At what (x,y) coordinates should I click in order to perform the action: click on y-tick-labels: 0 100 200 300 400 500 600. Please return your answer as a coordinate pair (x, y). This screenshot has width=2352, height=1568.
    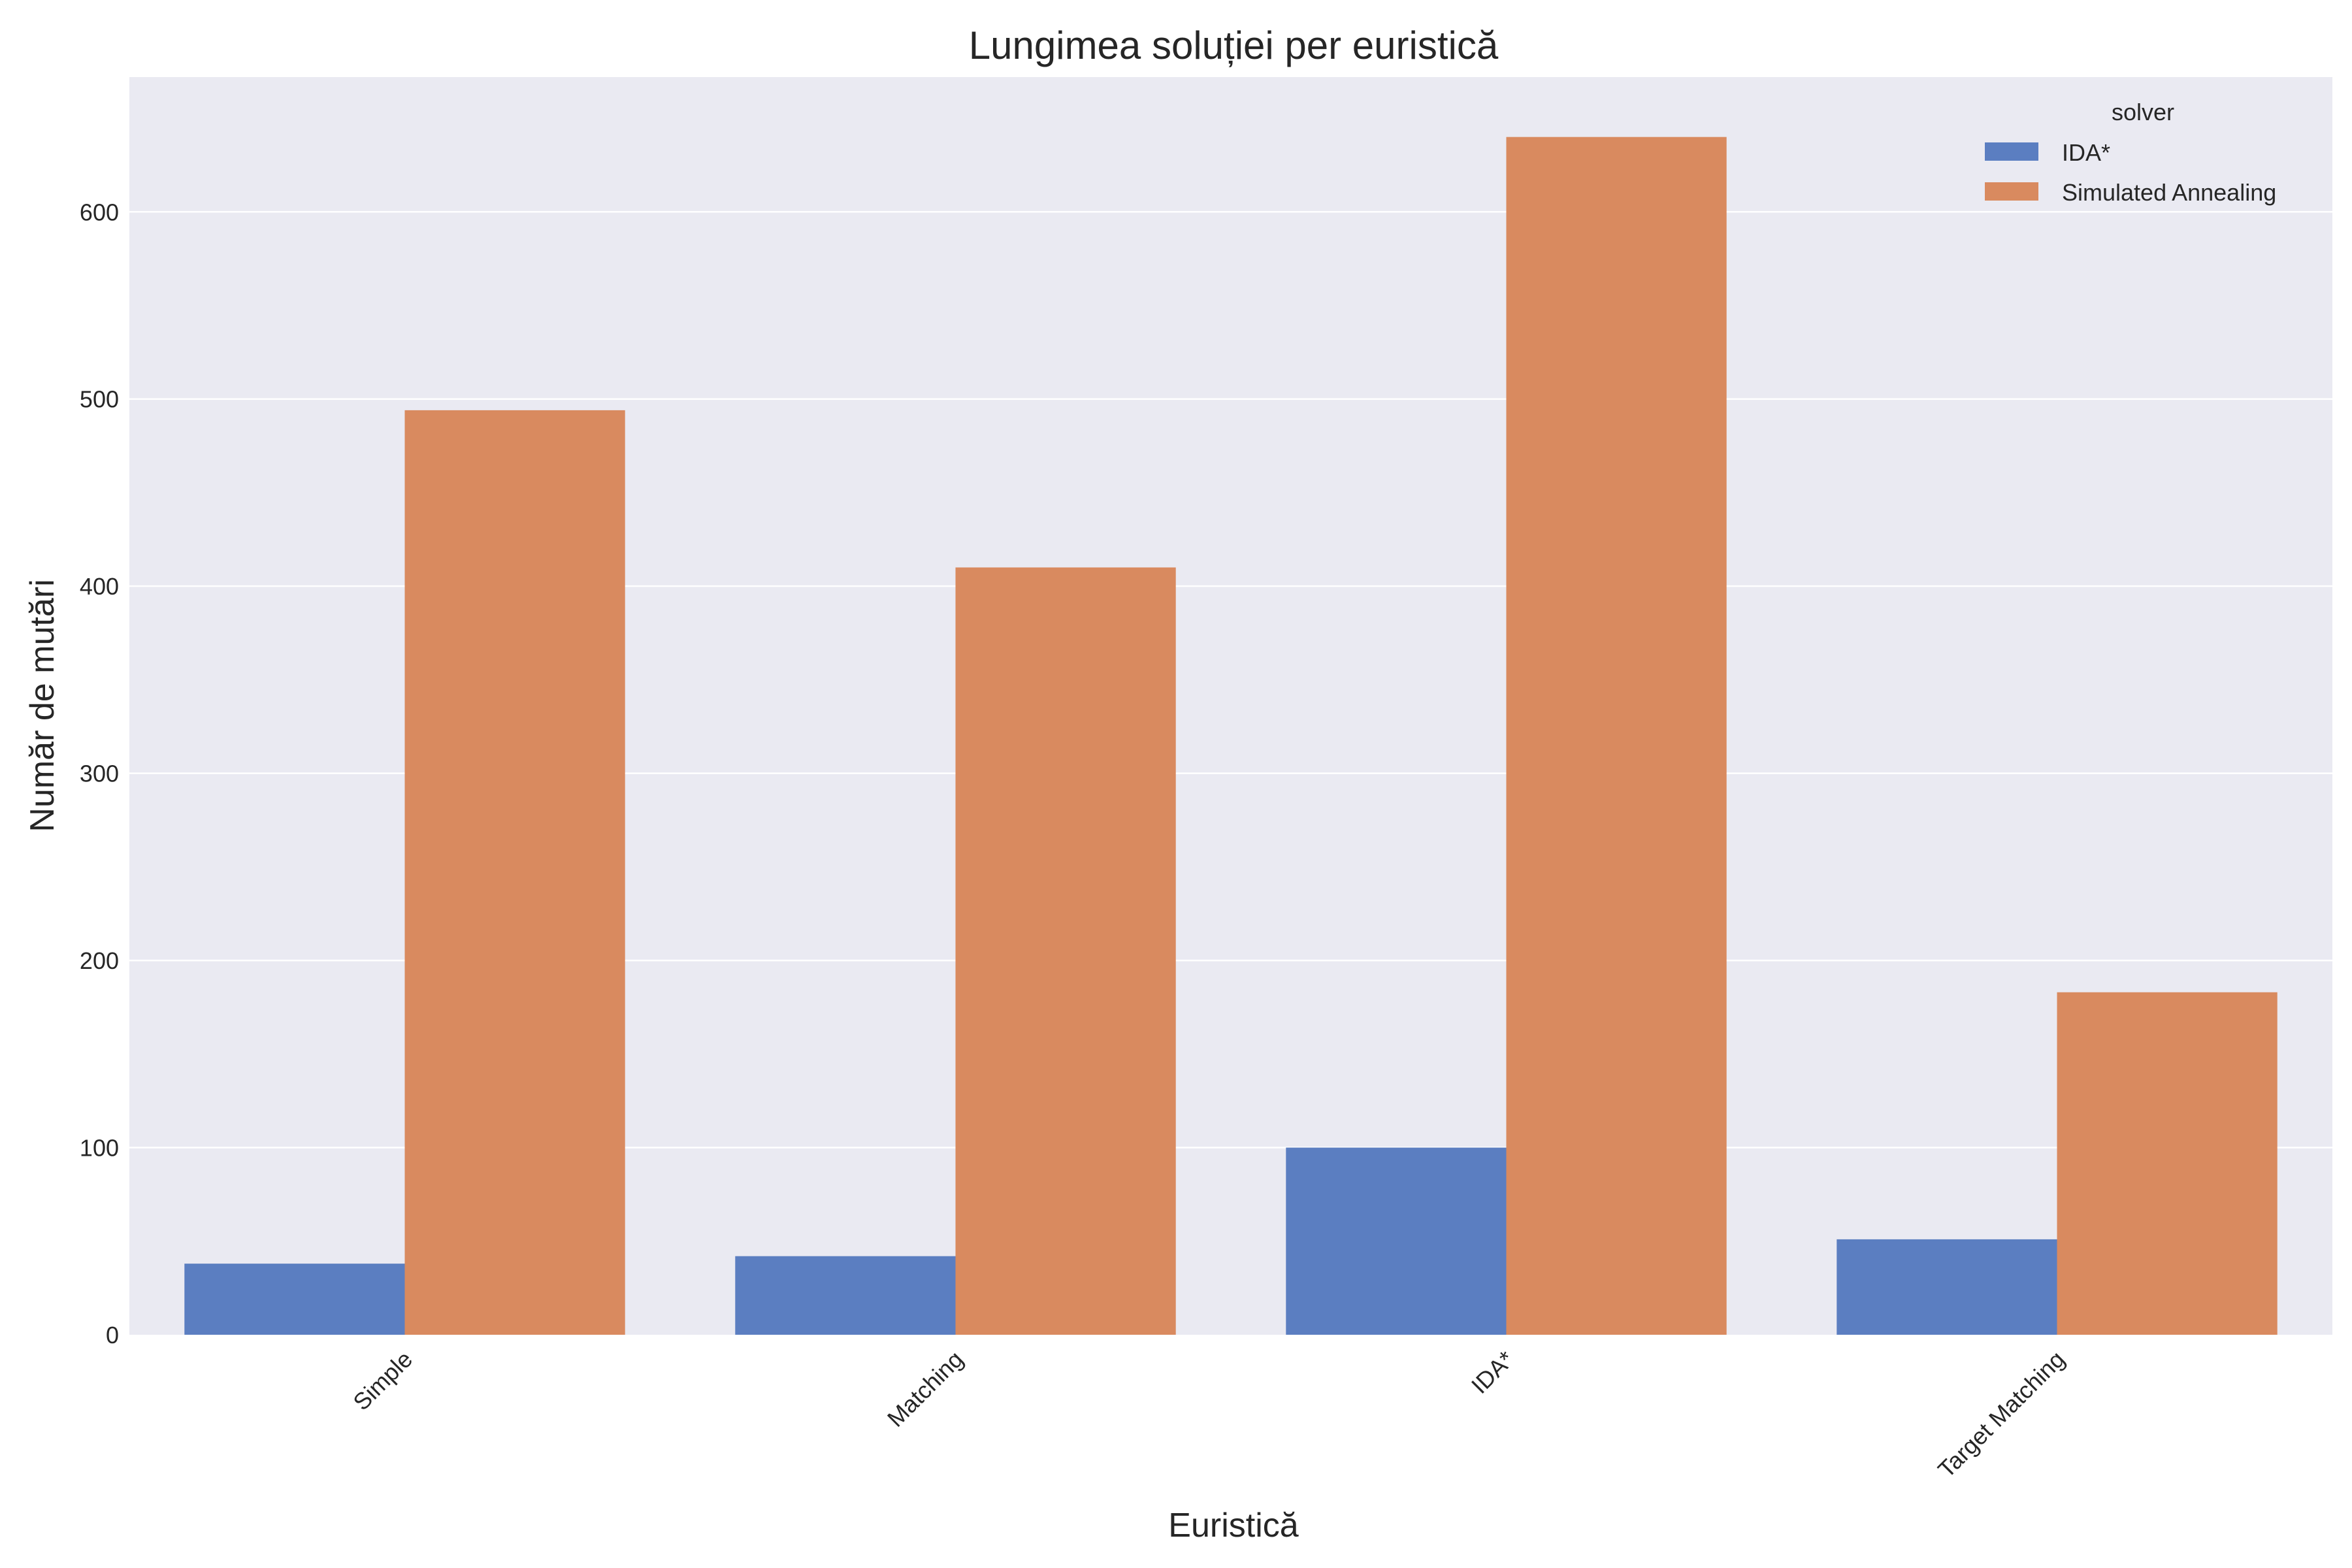
    Looking at the image, I should click on (99, 773).